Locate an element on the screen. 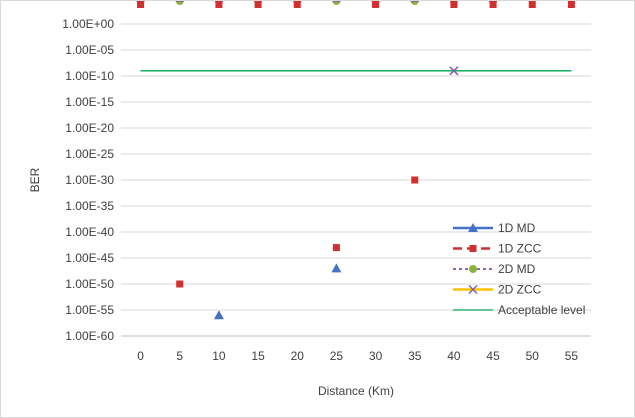 This screenshot has width=635, height=418. legend-label: 2D MD is located at coordinates (517, 269).